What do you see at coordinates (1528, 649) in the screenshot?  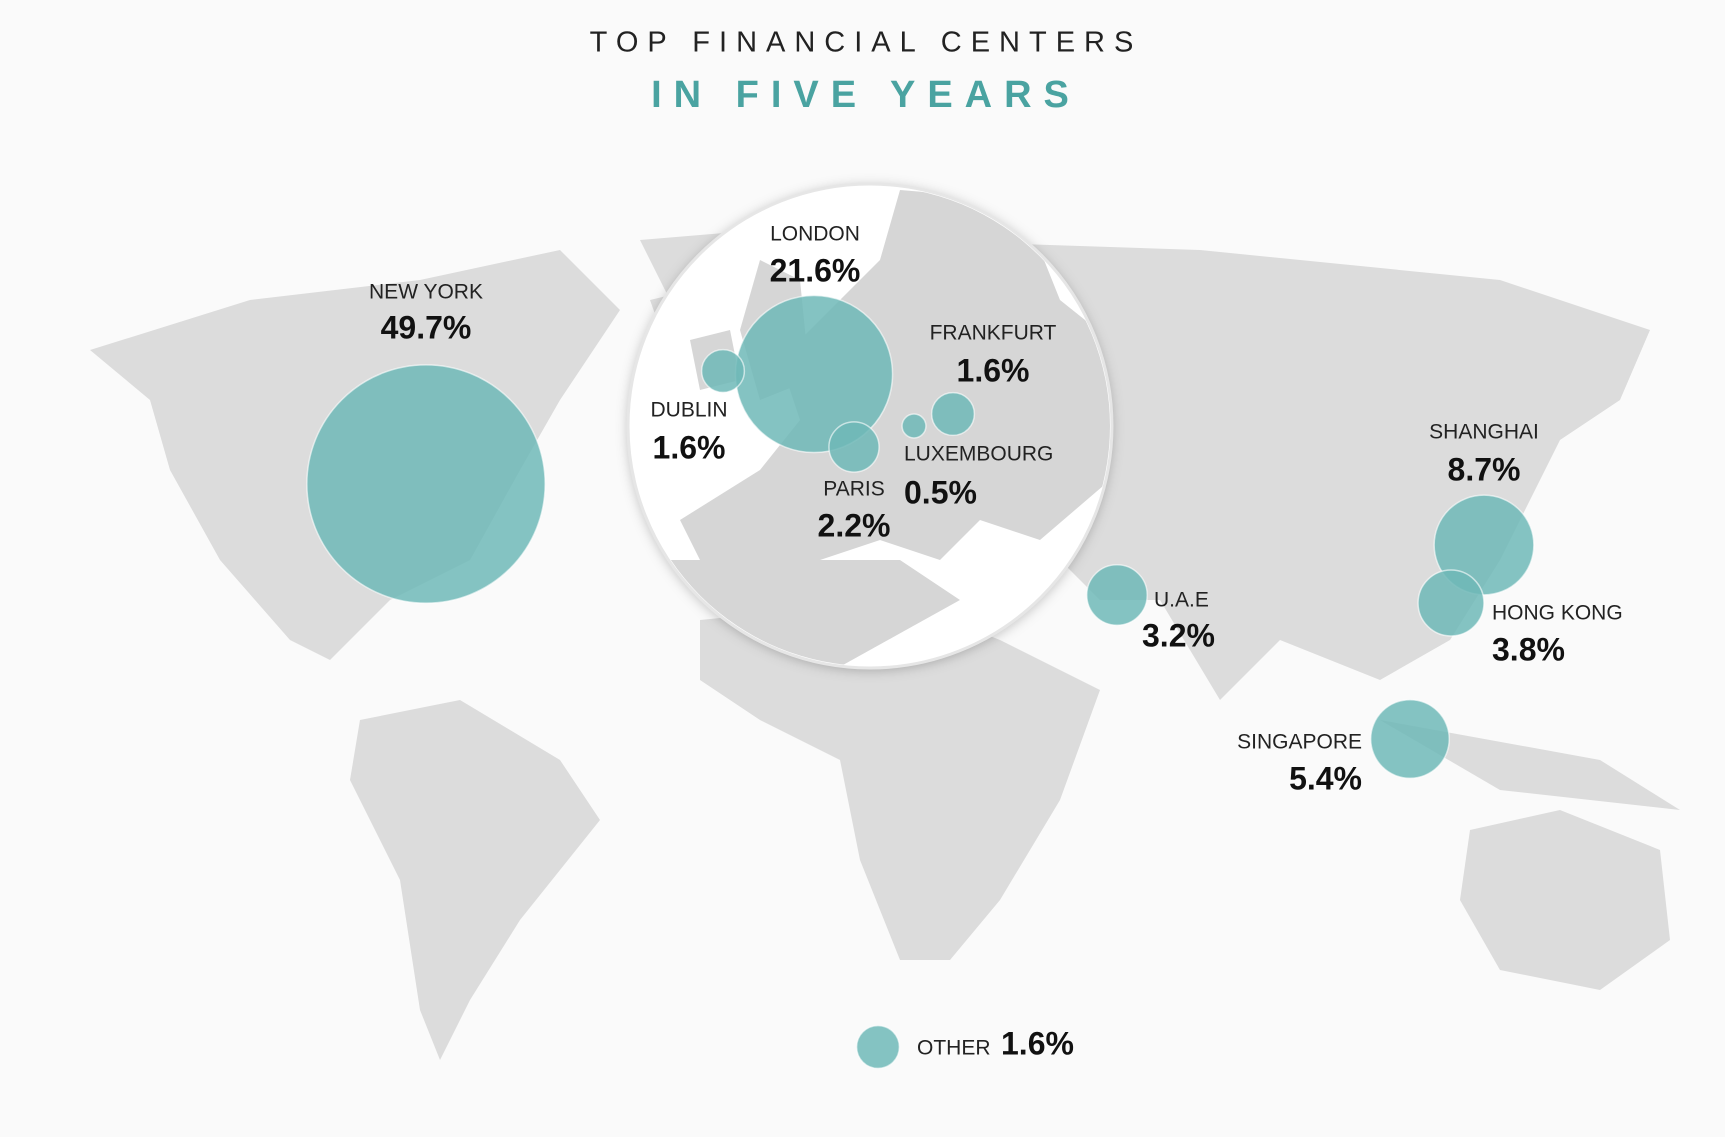 I see `value-label: 3.8%` at bounding box center [1528, 649].